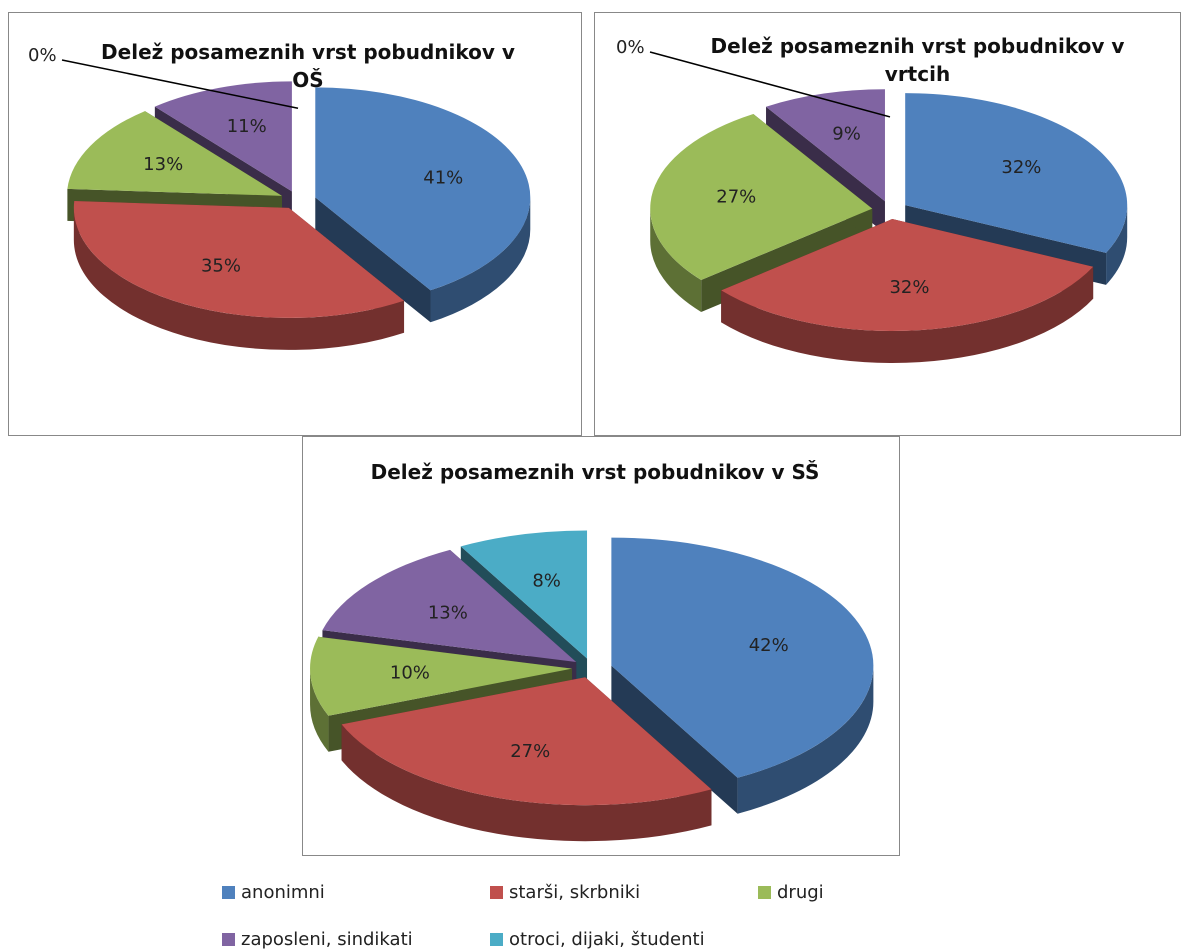 This screenshot has height=952, width=1182. Describe the element at coordinates (410, 673) in the screenshot. I see `data-label: 10%` at that location.